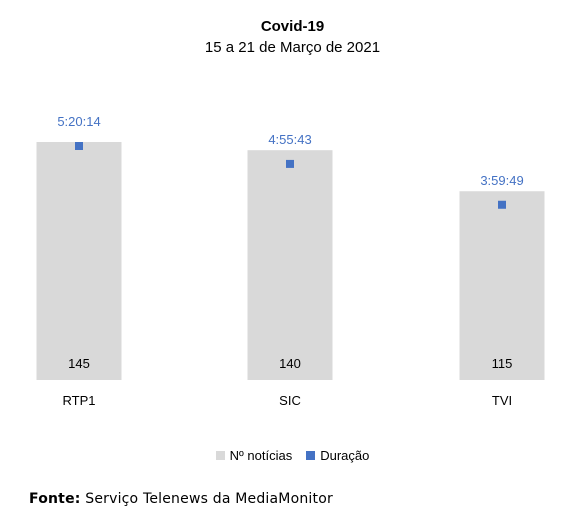 The image size is (585, 522). What do you see at coordinates (79, 363) in the screenshot?
I see `bar-value-label: 145` at bounding box center [79, 363].